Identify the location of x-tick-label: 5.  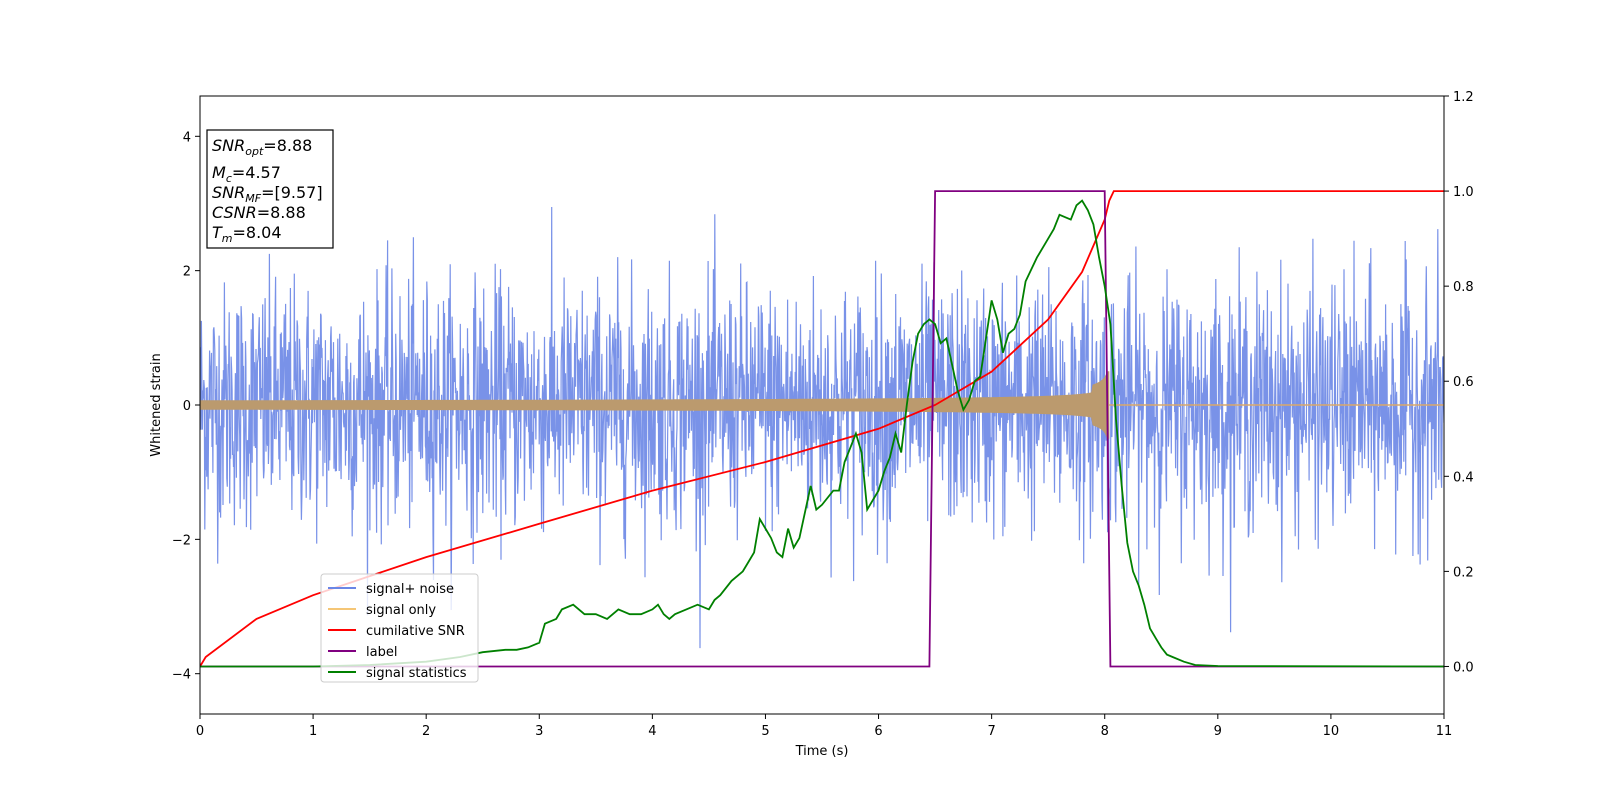
(765, 731).